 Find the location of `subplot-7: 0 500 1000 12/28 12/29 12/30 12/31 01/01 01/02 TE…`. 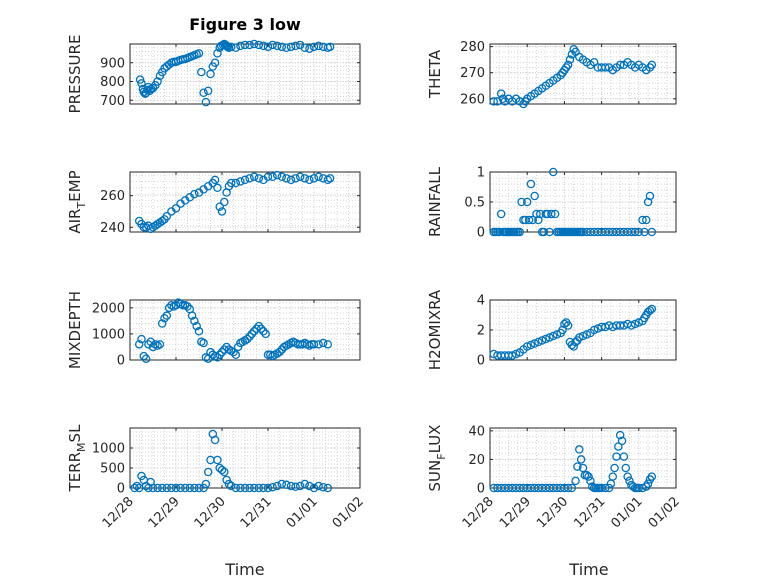

subplot-7: 0 500 1000 12/28 12/29 12/30 12/31 01/01 01/02 TE… is located at coordinates (216, 477).